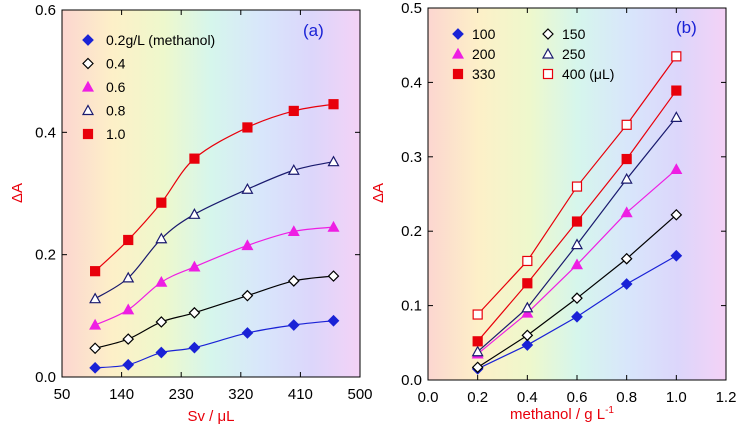 The width and height of the screenshot is (740, 430). I want to click on chart-a-x-axis-label: Sv / μL, so click(210, 416).